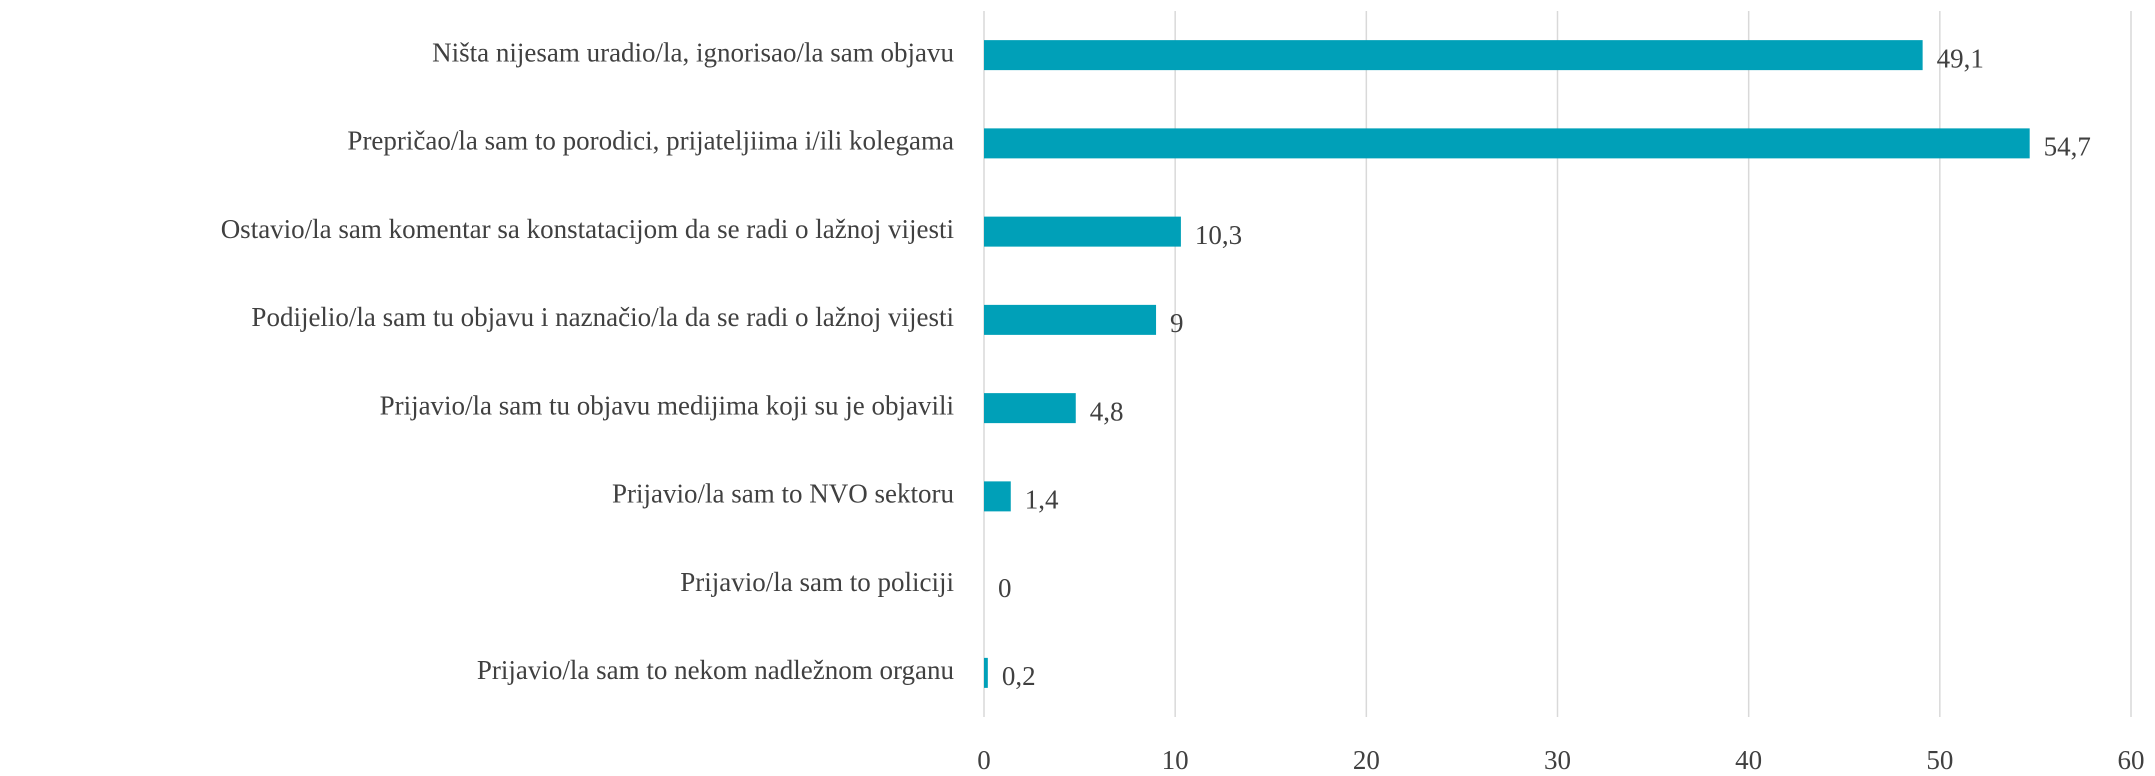  I want to click on value-label: 0, so click(1005, 588).